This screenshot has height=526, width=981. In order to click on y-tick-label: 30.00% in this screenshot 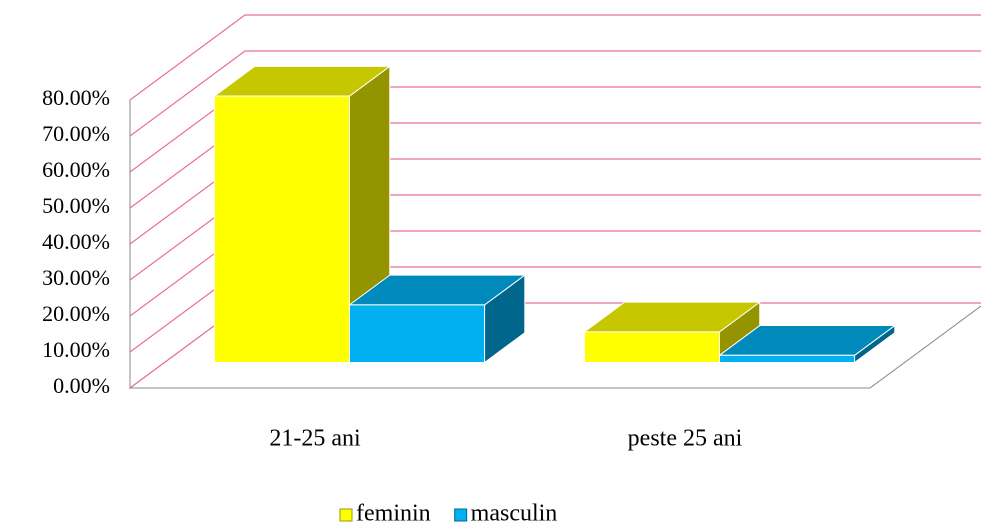, I will do `click(76, 277)`.